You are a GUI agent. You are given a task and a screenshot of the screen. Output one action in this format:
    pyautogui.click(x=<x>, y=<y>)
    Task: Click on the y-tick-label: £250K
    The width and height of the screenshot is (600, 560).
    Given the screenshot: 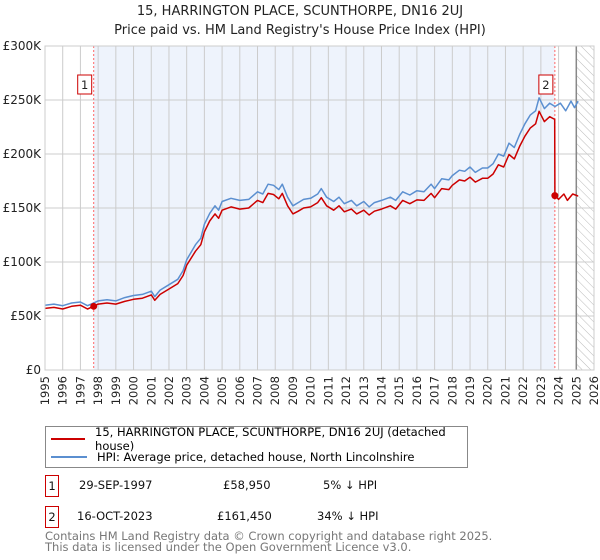 What is the action you would take?
    pyautogui.click(x=23, y=100)
    